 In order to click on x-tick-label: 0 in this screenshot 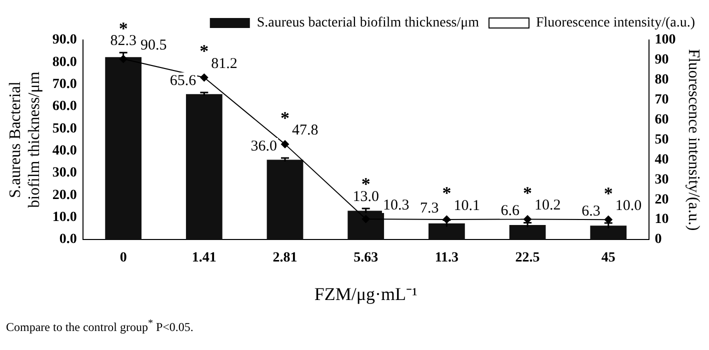, I will do `click(123, 258)`.